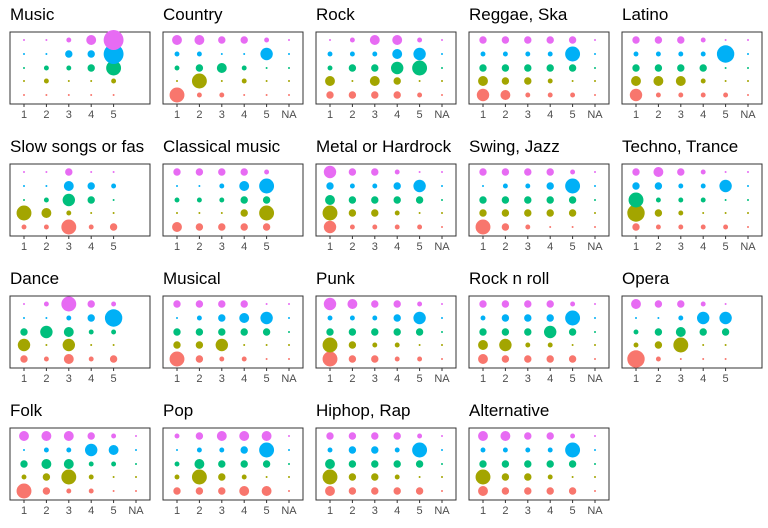 The height and width of the screenshot is (528, 768). I want to click on panel-11: Musical 1 2 3 4 5 NA, so click(233, 327).